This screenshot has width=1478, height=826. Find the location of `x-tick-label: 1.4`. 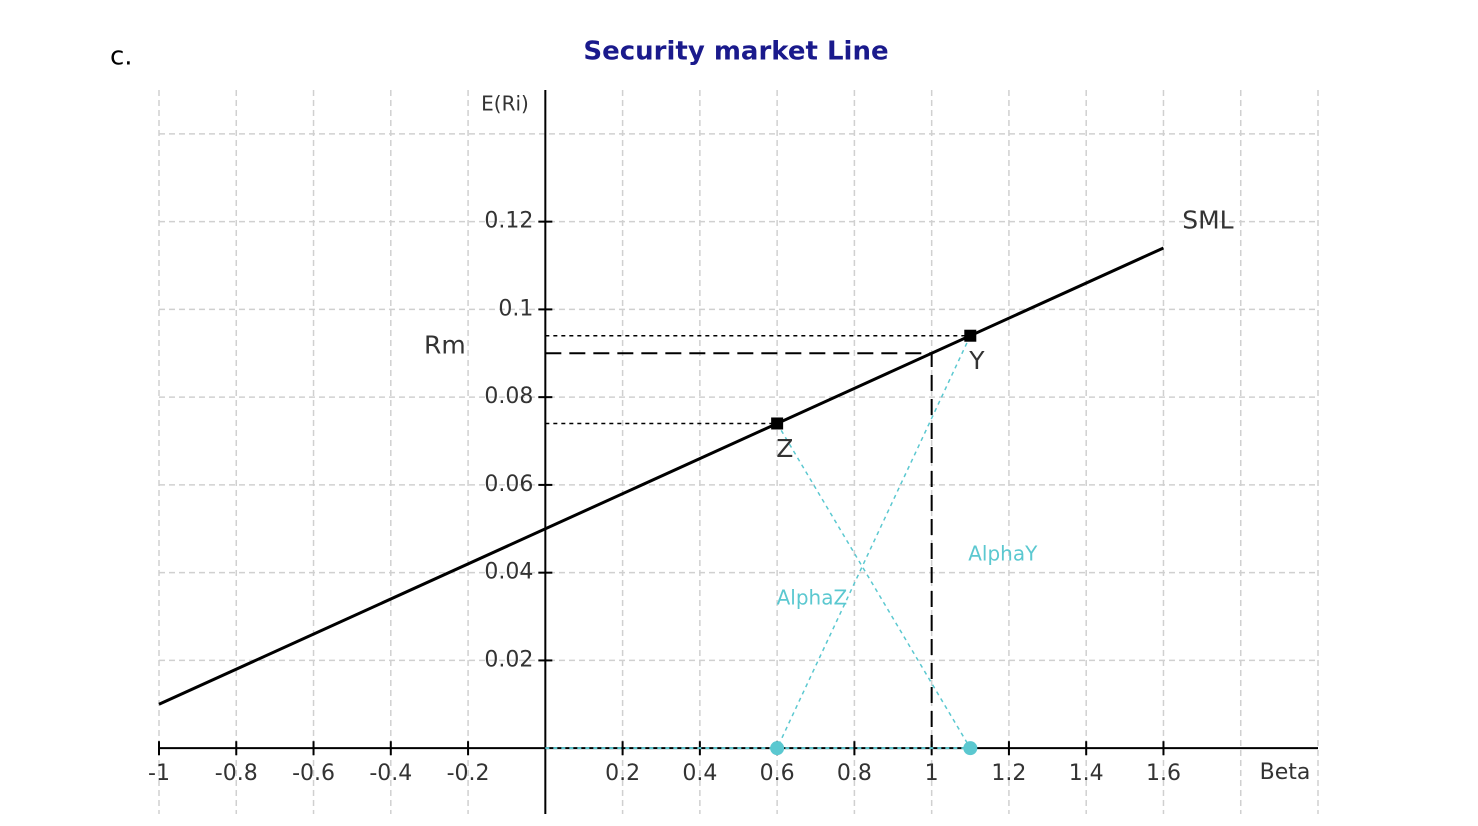

x-tick-label: 1.4 is located at coordinates (1086, 773).